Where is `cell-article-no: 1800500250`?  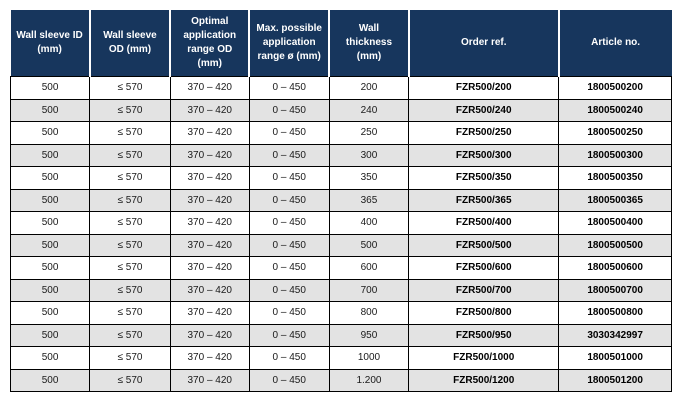
cell-article-no: 1800500250 is located at coordinates (615, 133).